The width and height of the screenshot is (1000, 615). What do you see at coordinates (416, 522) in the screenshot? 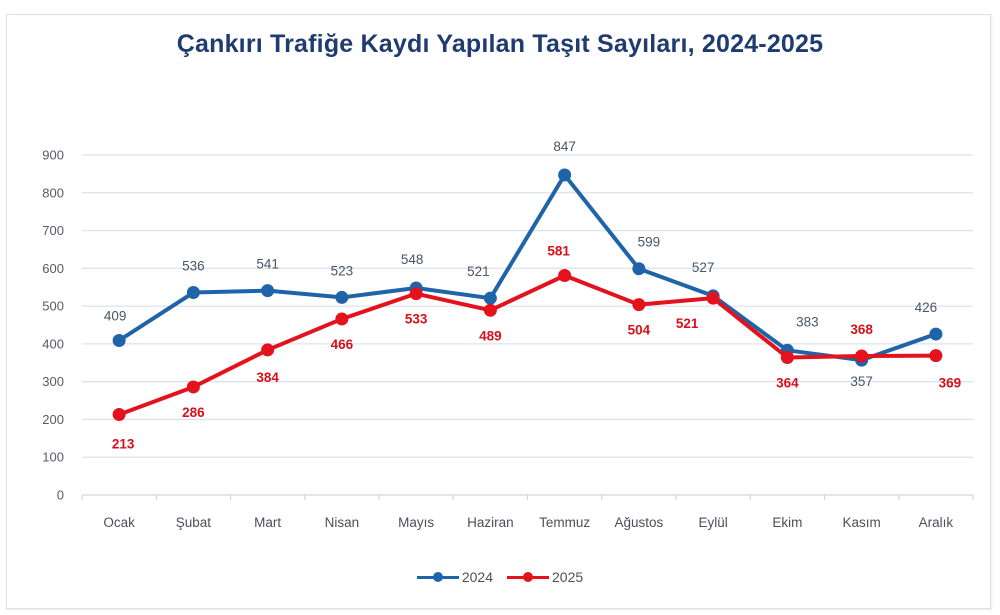
I see `x-tick-label: Mayıs` at bounding box center [416, 522].